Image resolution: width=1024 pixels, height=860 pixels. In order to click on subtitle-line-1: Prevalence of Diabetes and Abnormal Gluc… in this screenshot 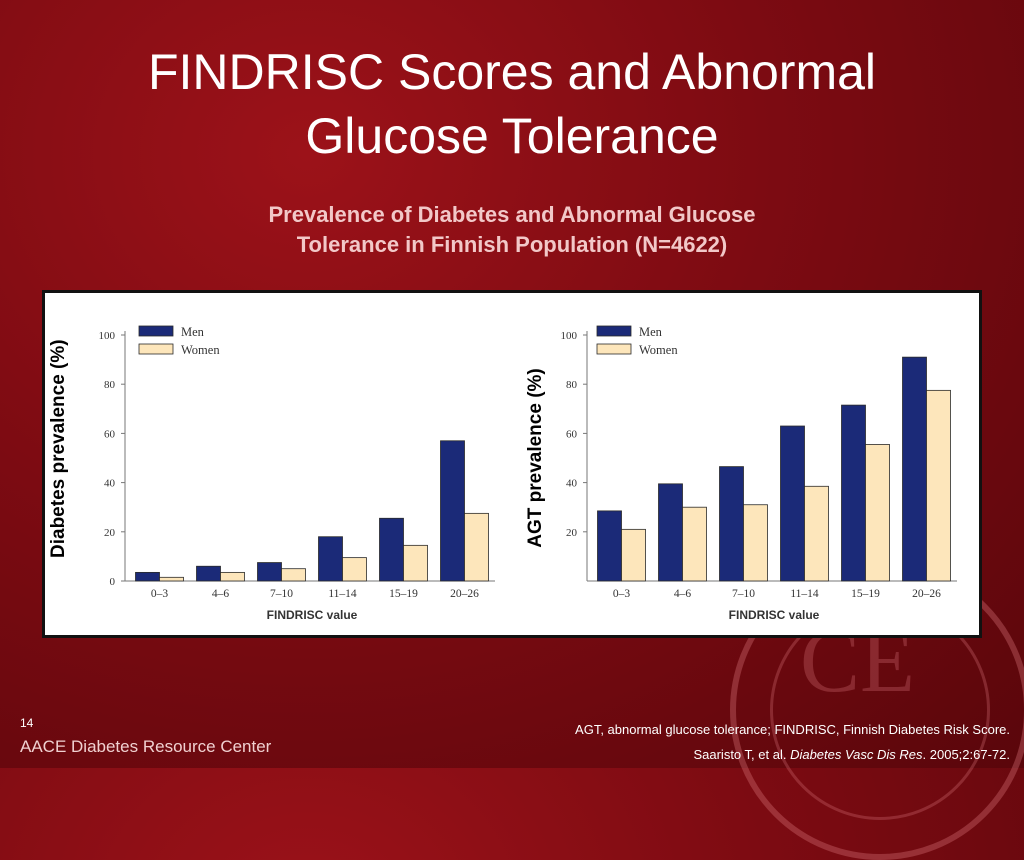, I will do `click(512, 214)`.